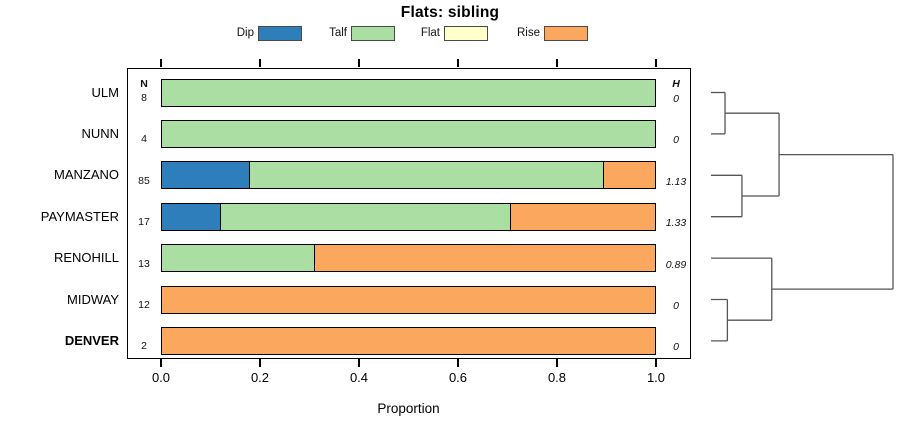 The width and height of the screenshot is (900, 440). Describe the element at coordinates (676, 264) in the screenshot. I see `h-value: 0.89` at that location.